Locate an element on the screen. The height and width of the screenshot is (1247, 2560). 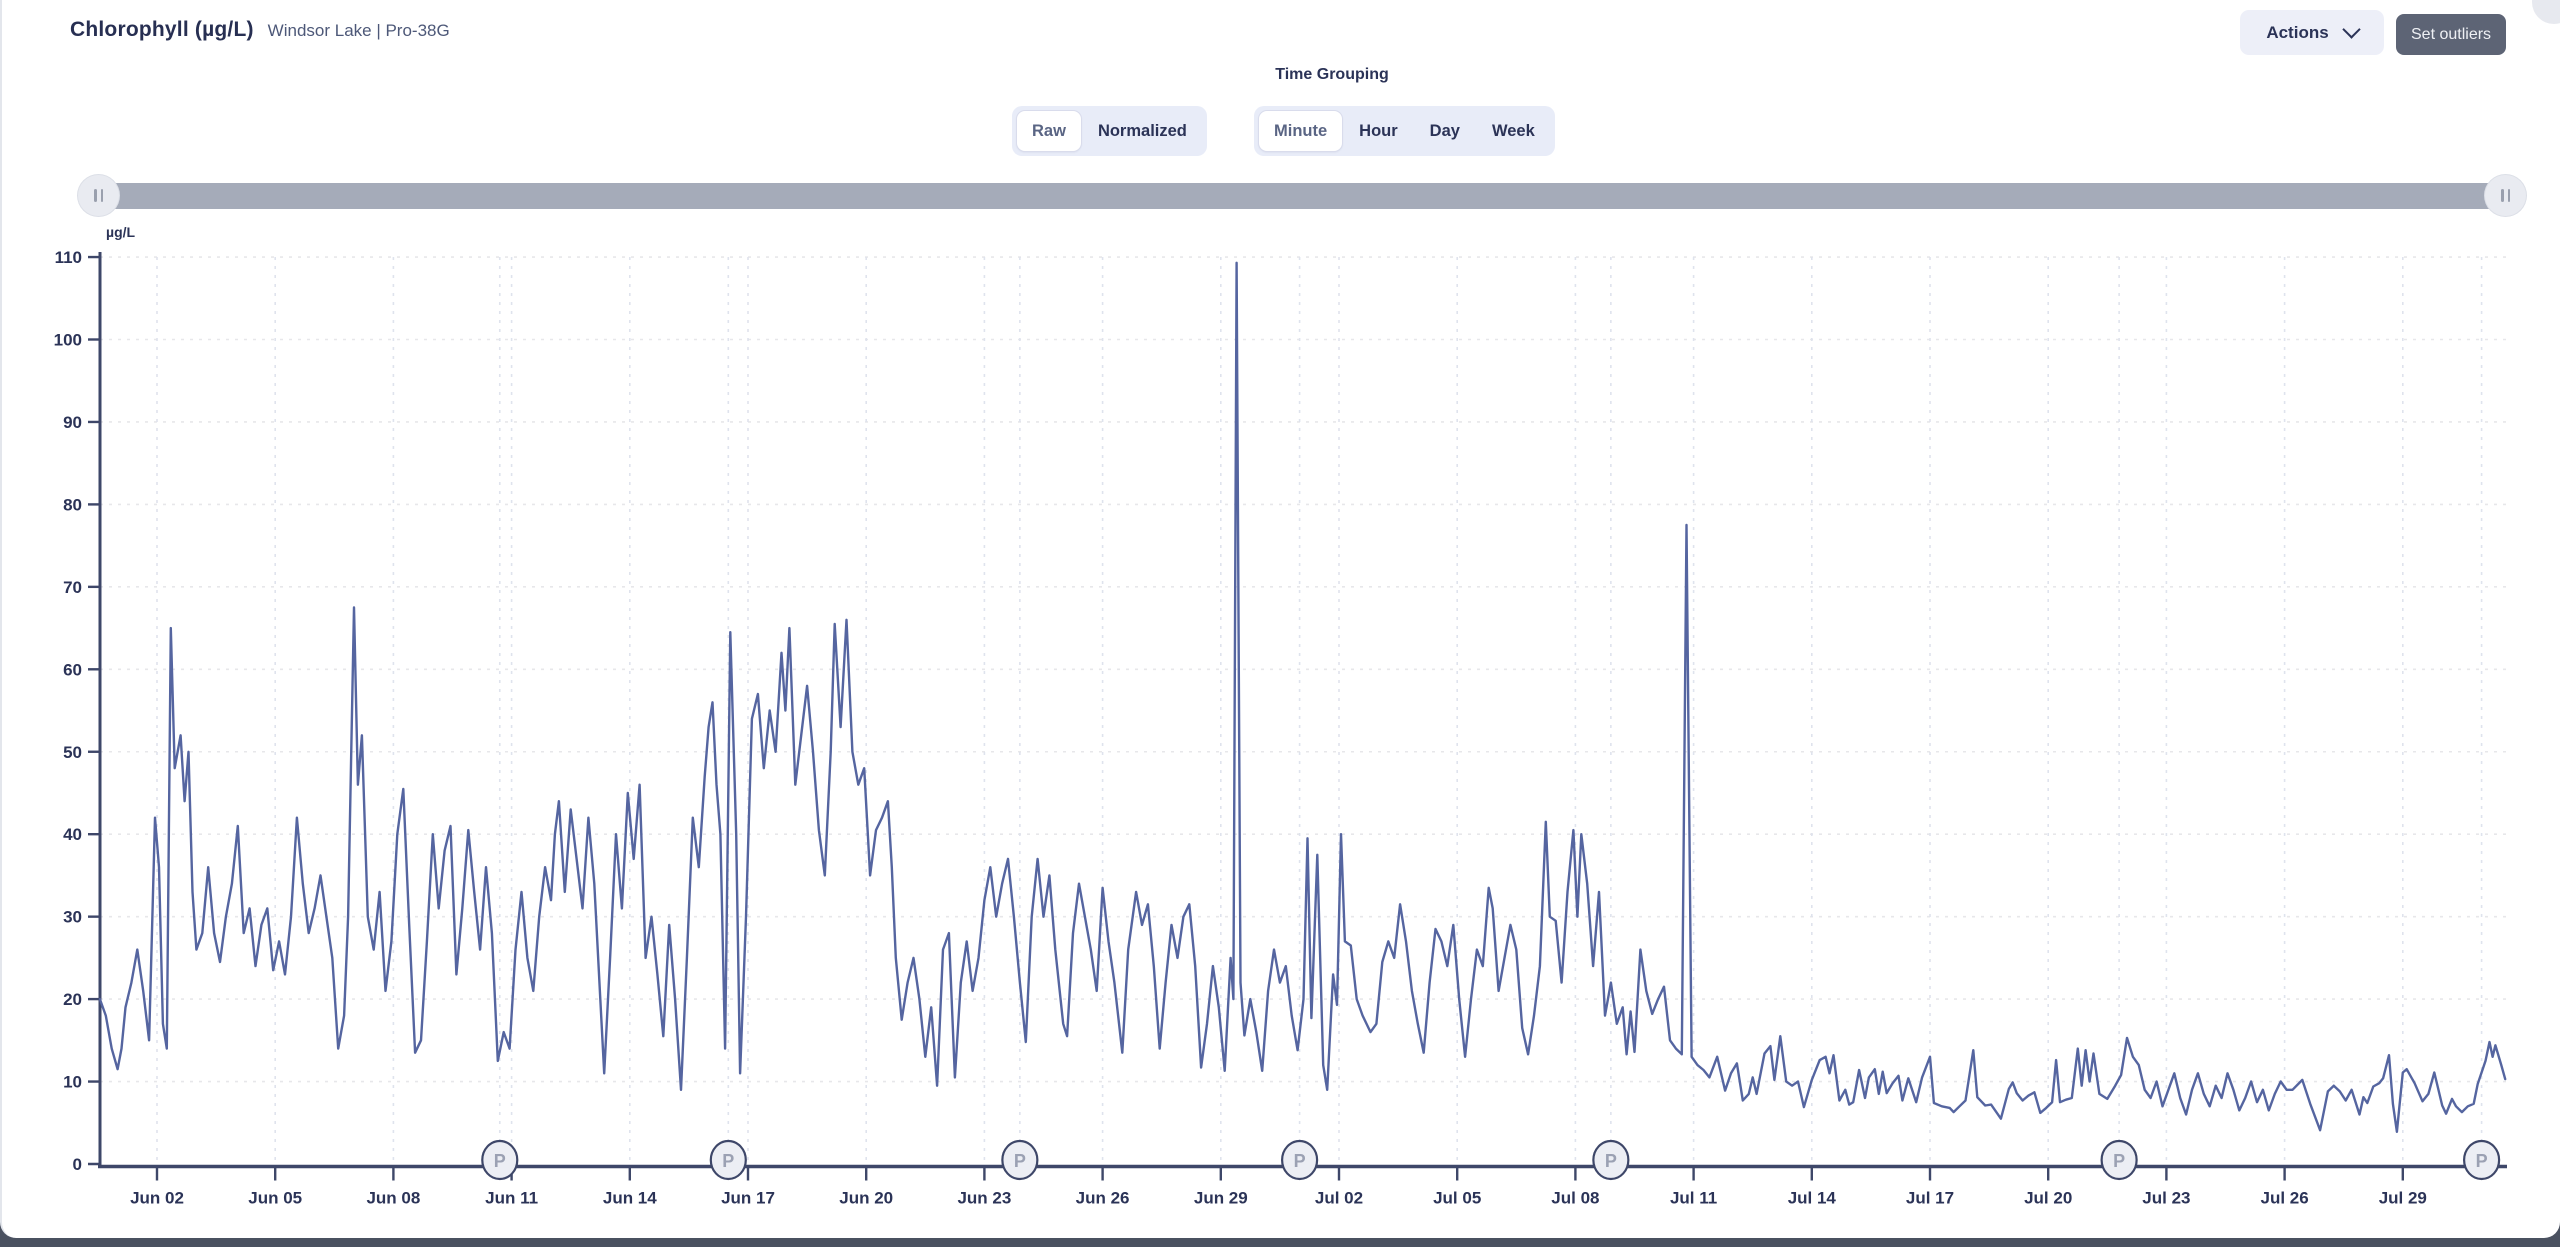
svg-text: 80 is located at coordinates (72, 504).